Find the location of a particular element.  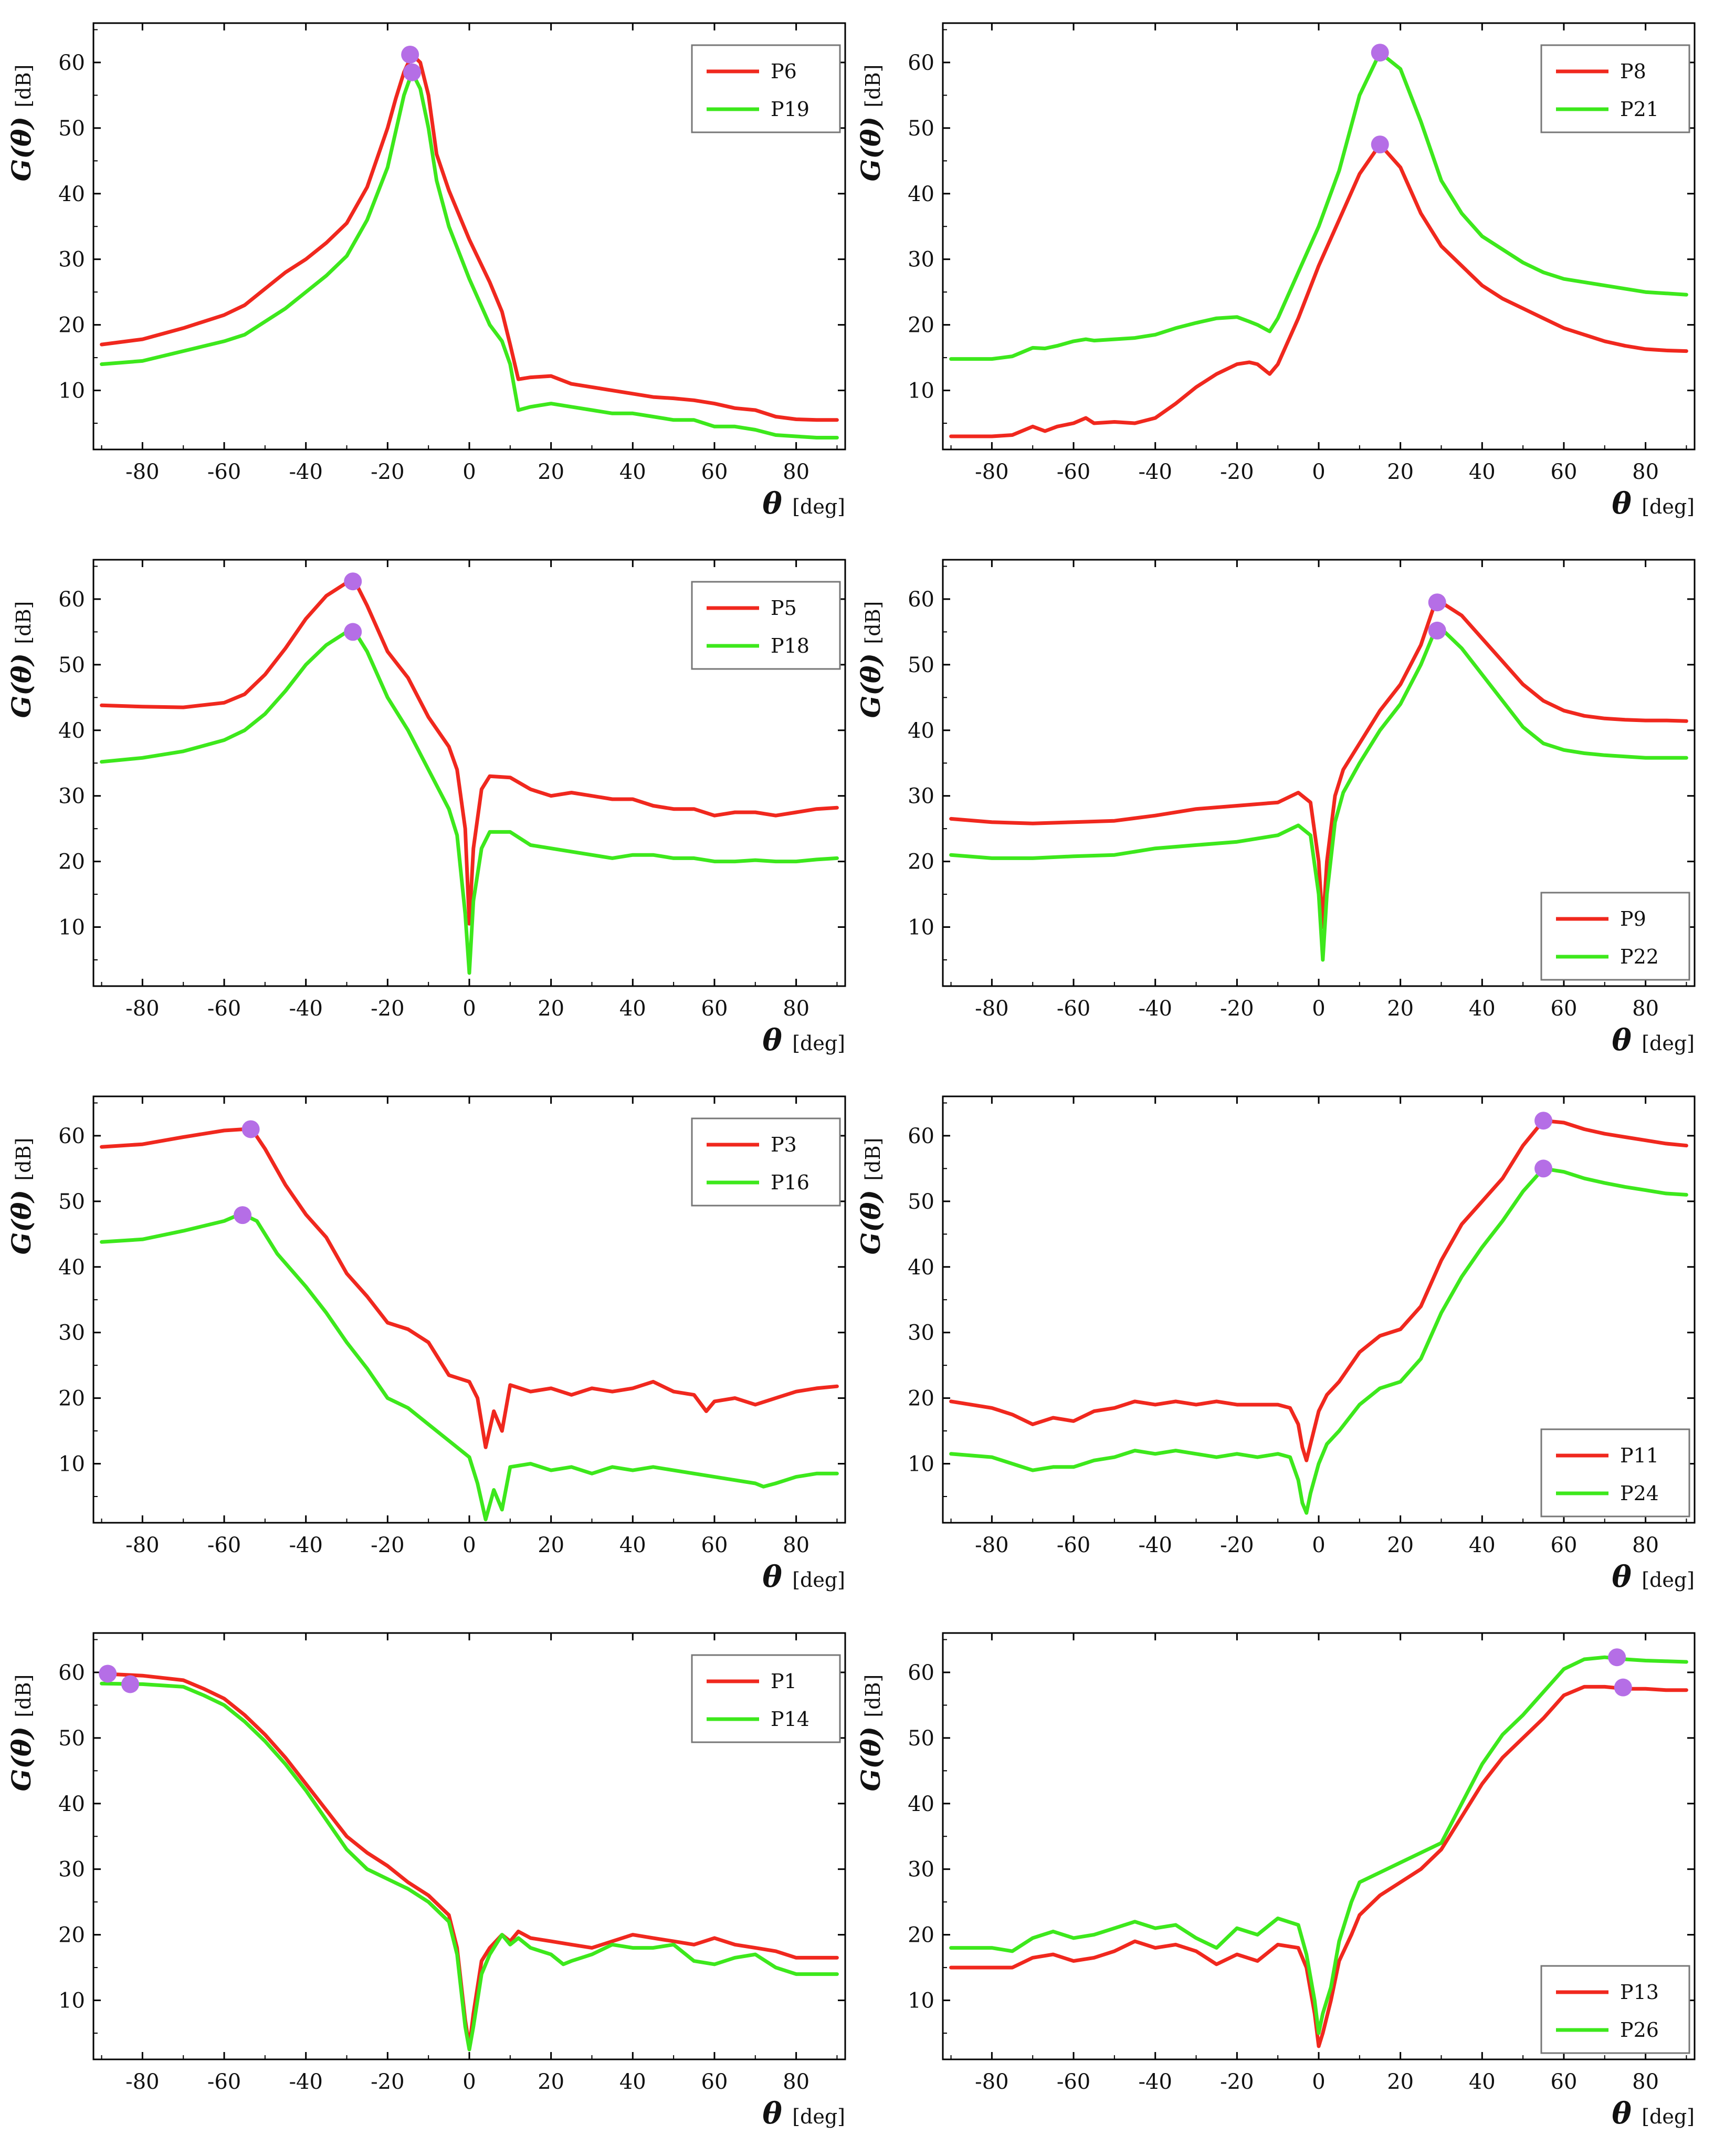

y-axis-label: G(θ) [dB] is located at coordinates (871, 123).